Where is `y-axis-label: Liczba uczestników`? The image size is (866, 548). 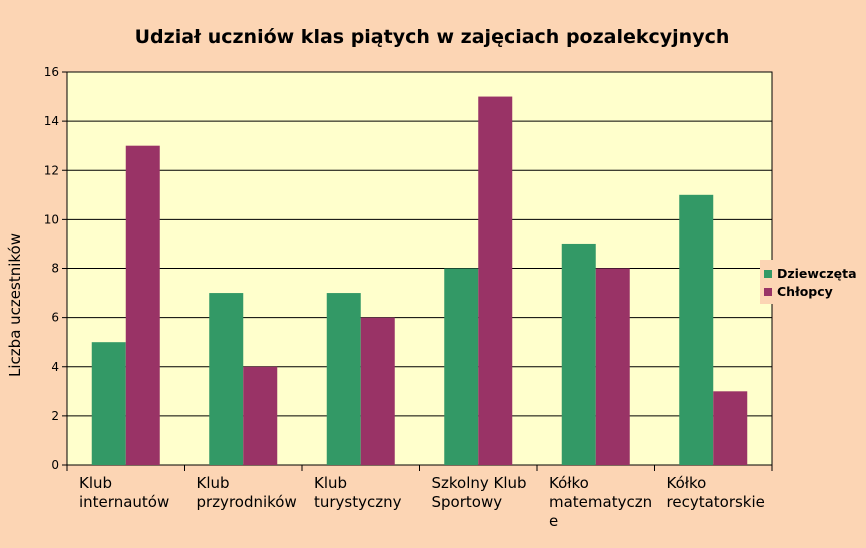 y-axis-label: Liczba uczestników is located at coordinates (15, 305).